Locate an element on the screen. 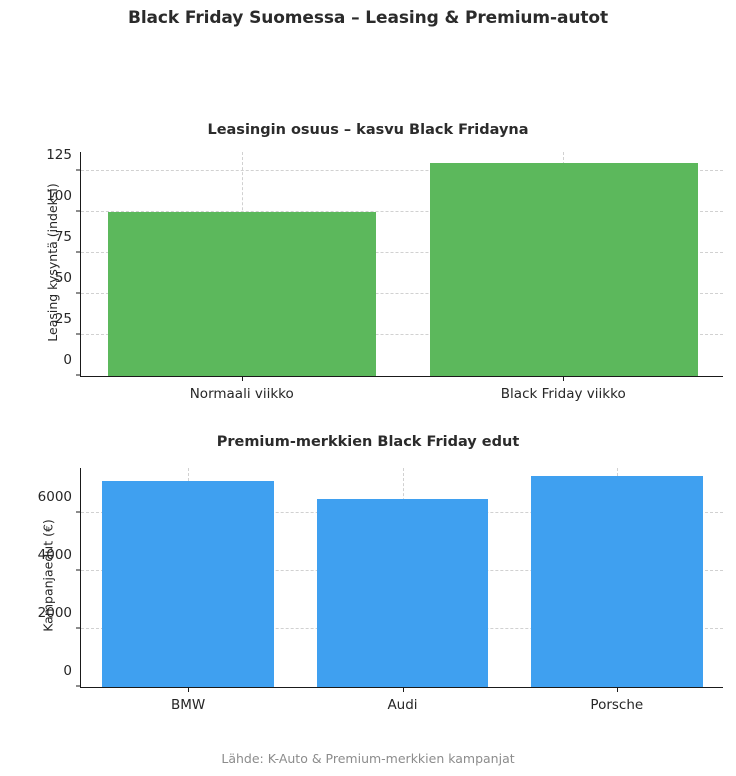  bar-audi is located at coordinates (402, 592).